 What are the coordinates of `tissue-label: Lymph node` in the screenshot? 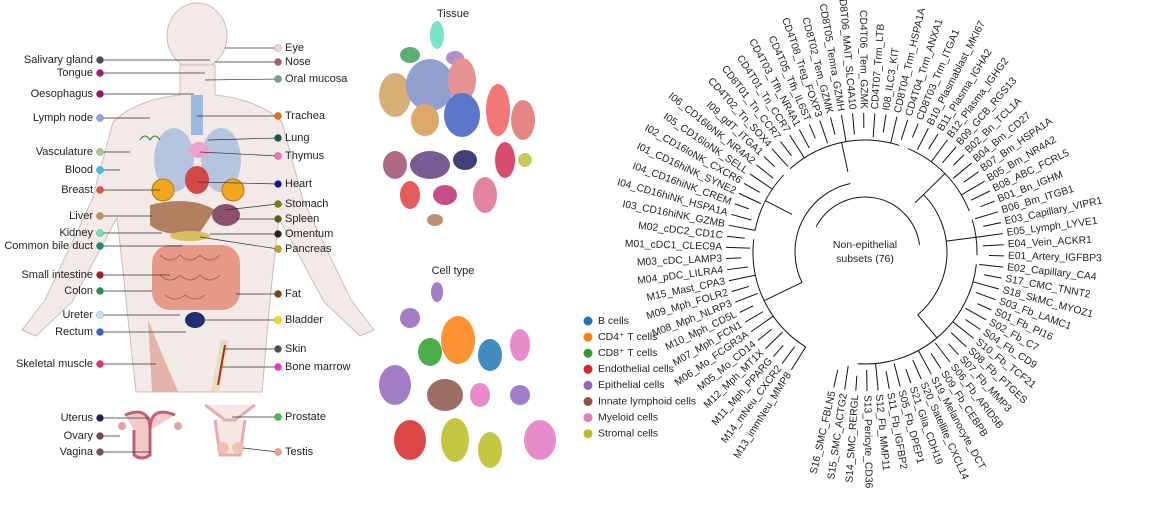 It's located at (63, 118).